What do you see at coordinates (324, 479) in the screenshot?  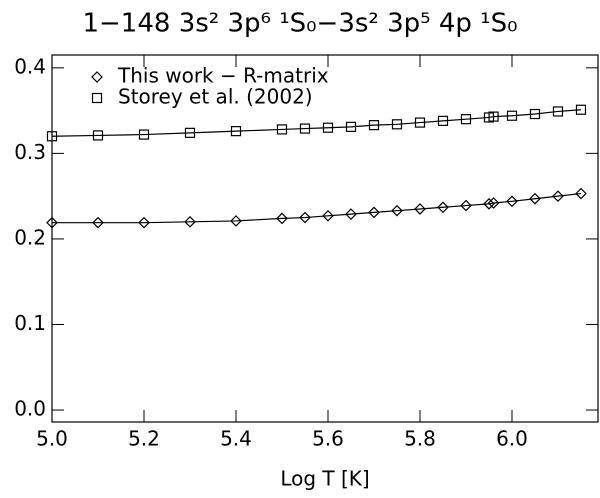 I see `x-axis-label: Log T [K]` at bounding box center [324, 479].